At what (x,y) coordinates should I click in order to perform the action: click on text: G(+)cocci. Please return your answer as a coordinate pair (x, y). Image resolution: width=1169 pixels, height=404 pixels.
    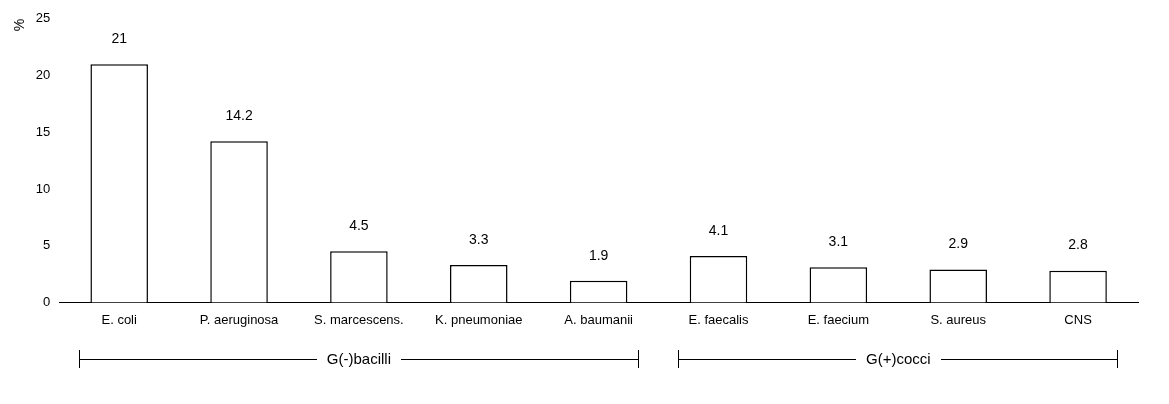
    Looking at the image, I should click on (898, 358).